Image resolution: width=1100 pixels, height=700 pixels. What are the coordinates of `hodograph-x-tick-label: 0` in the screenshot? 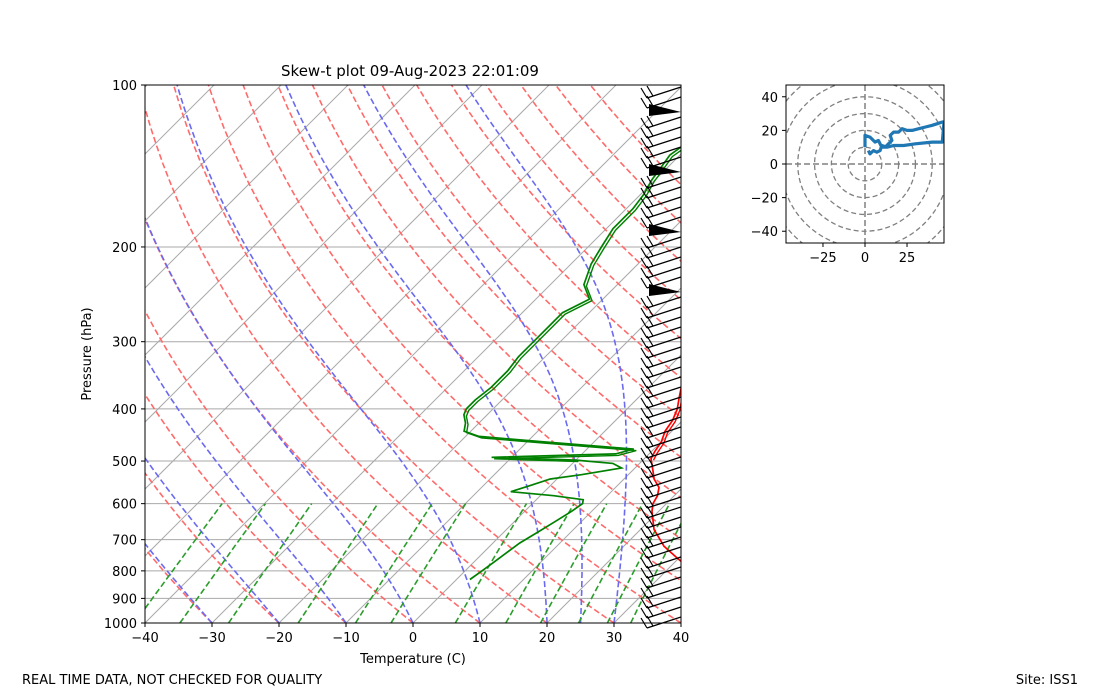 It's located at (865, 258).